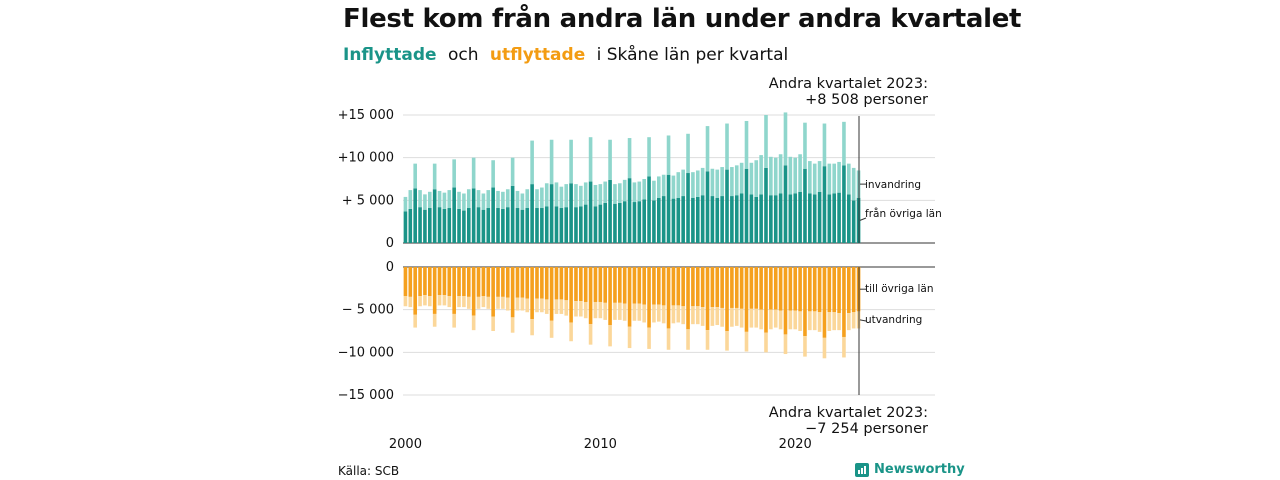 This screenshot has width=1280, height=480. I want to click on y-tick-label-bottom: − 5 000, so click(368, 310).